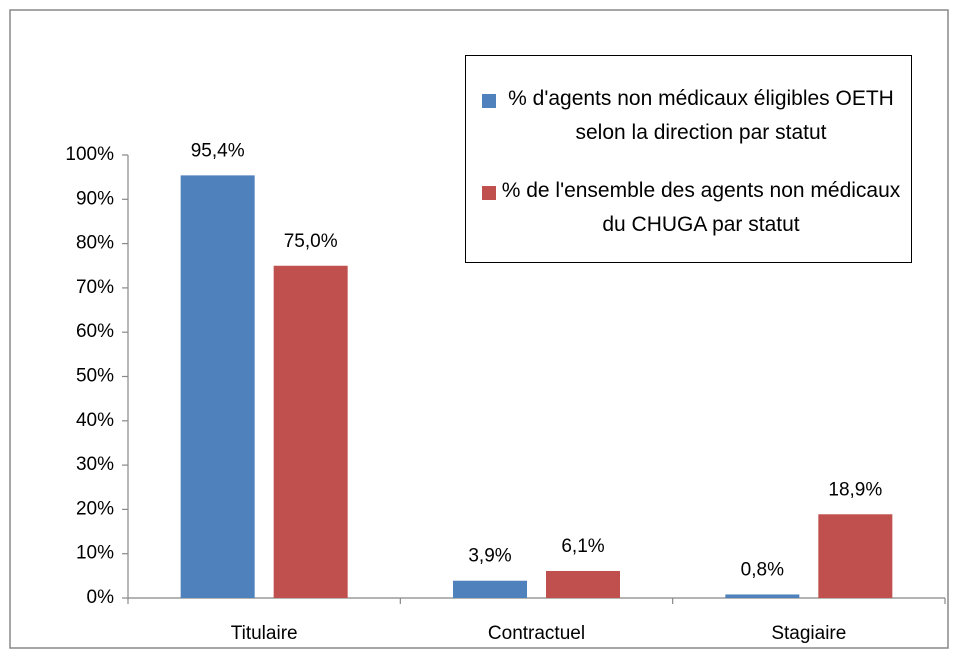  I want to click on data-label: 95,4%, so click(218, 150).